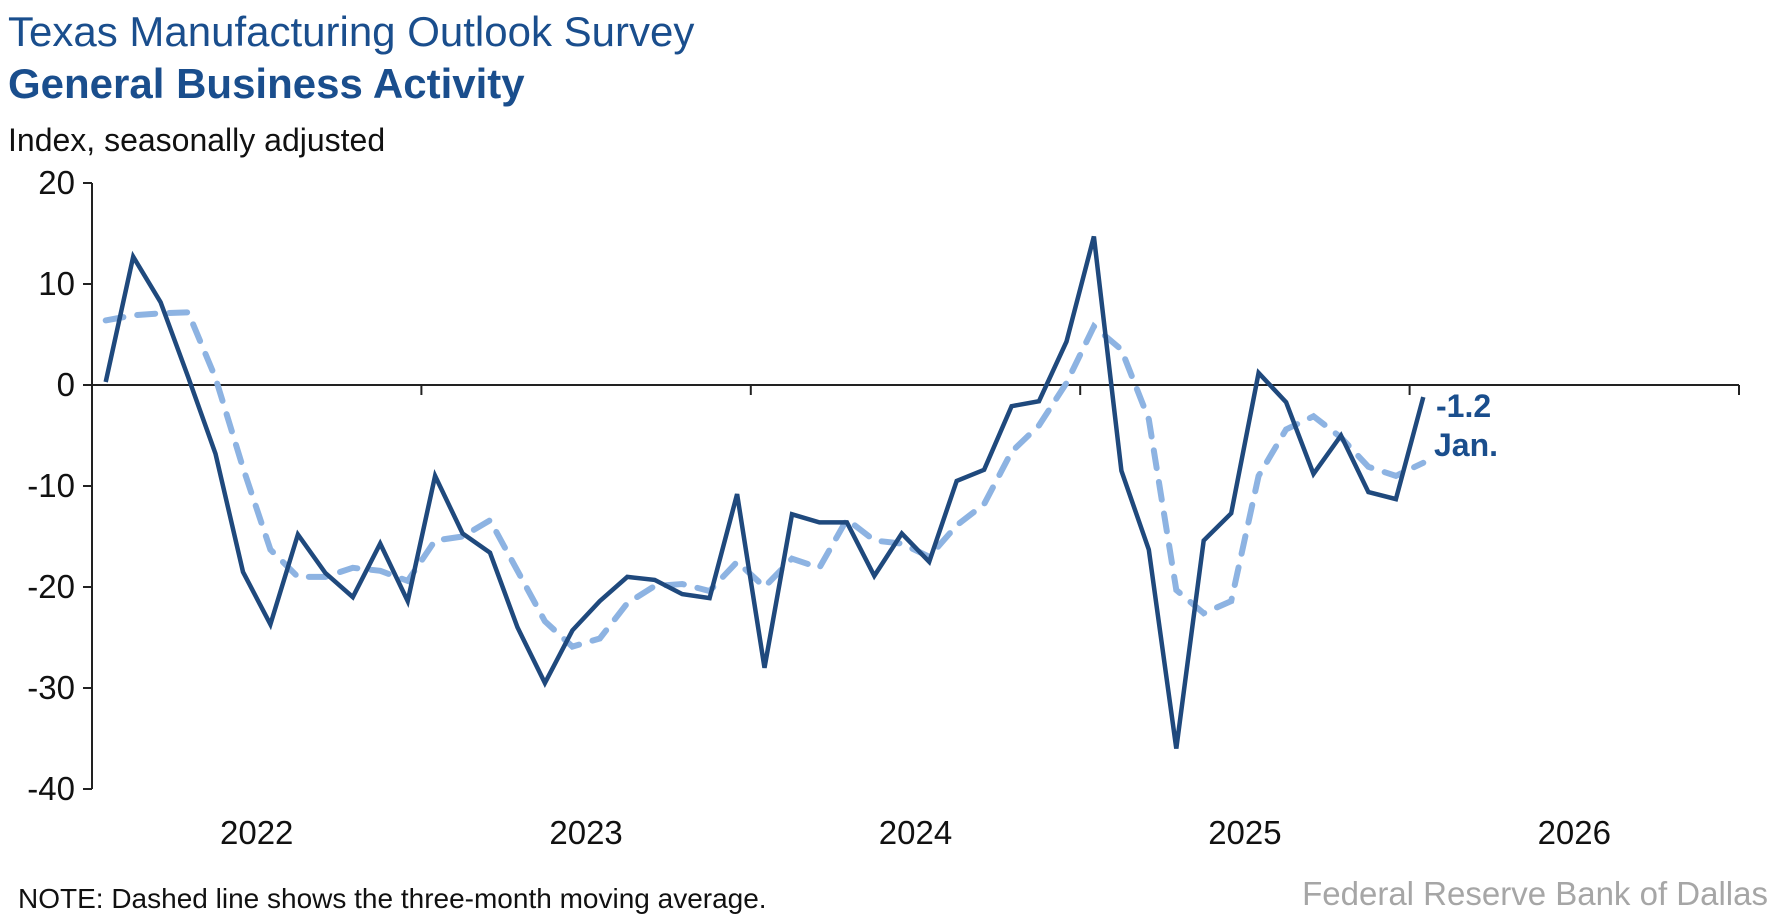 Image resolution: width=1778 pixels, height=923 pixels. Describe the element at coordinates (1535, 893) in the screenshot. I see `source-credit: Federal Reserve Bank of Dallas` at that location.